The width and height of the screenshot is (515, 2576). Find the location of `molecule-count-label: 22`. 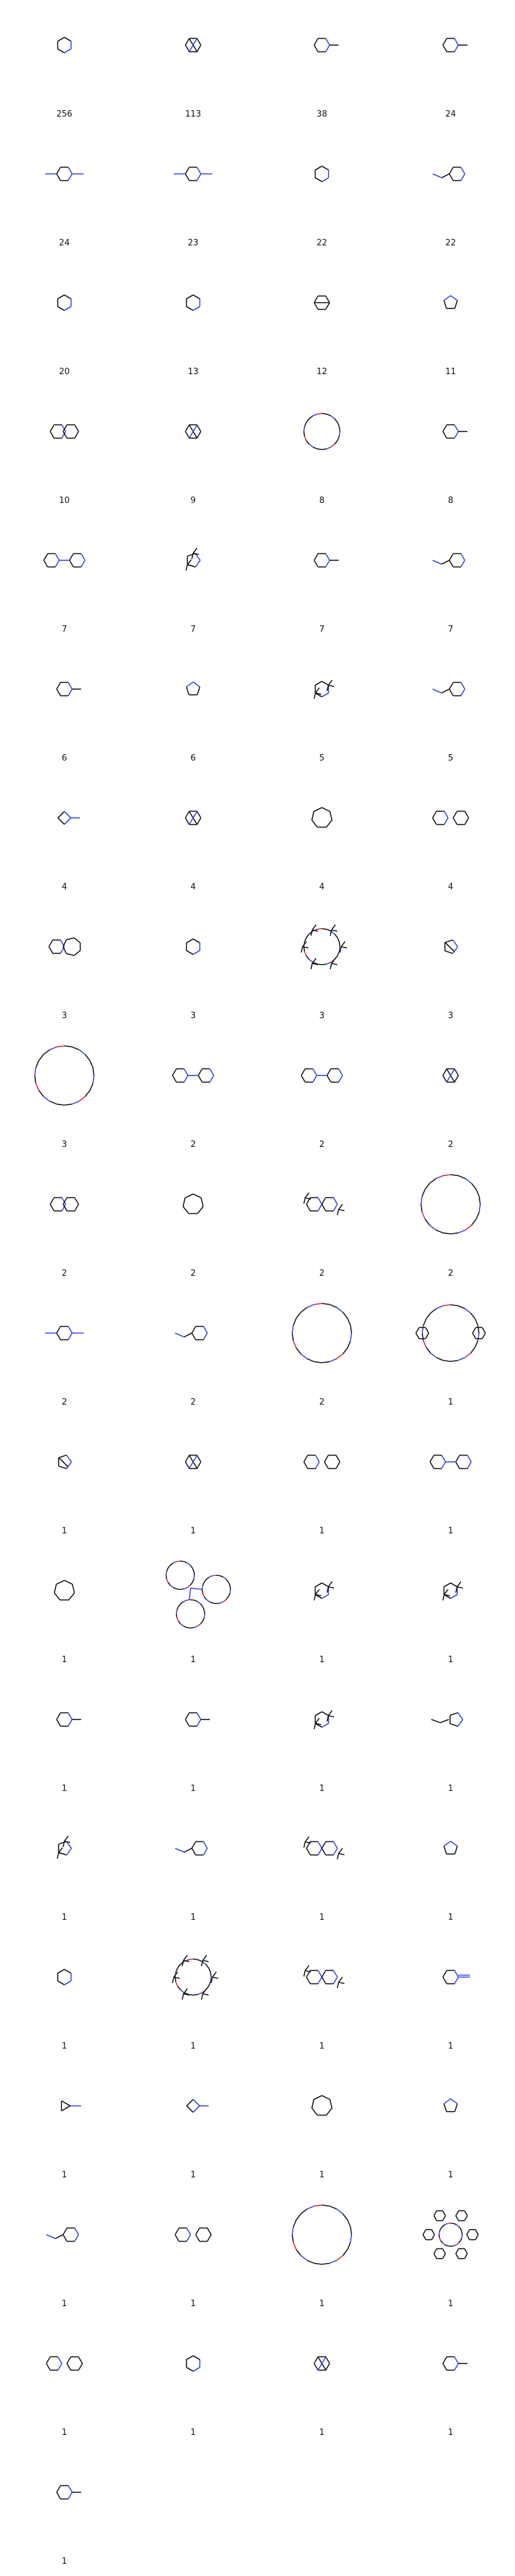

molecule-count-label: 22 is located at coordinates (322, 243).